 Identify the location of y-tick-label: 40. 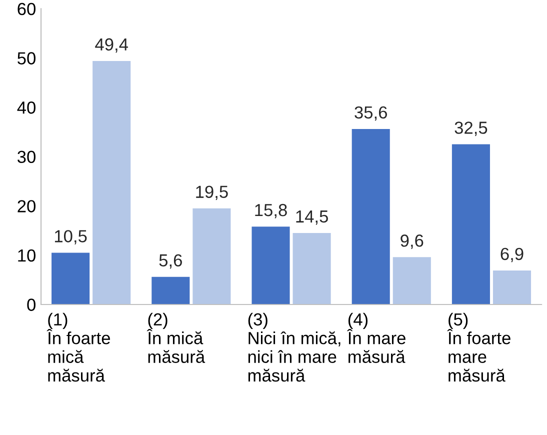
(26, 107).